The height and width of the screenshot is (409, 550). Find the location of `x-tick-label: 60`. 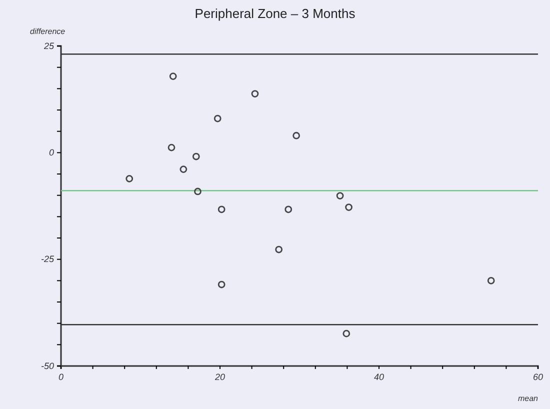

x-tick-label: 60 is located at coordinates (538, 377).